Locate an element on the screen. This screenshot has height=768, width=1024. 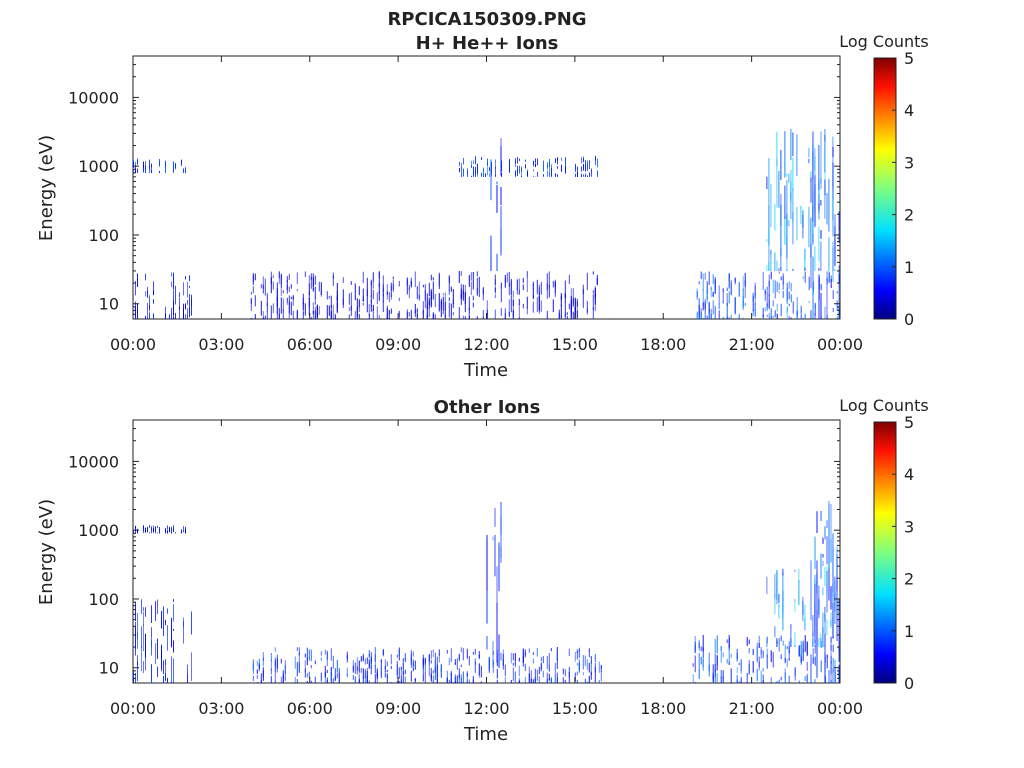
y-tick-label: 1000 is located at coordinates (98, 530).